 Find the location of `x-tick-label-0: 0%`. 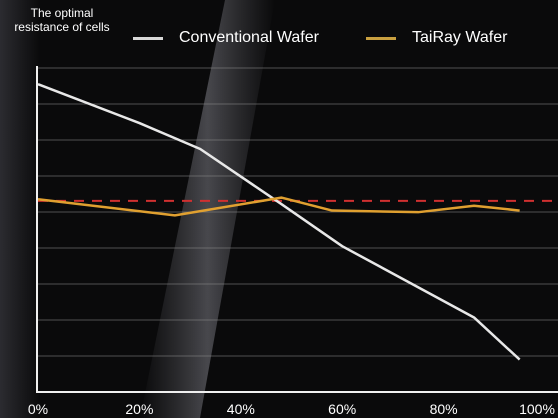

x-tick-label-0: 0% is located at coordinates (38, 409).